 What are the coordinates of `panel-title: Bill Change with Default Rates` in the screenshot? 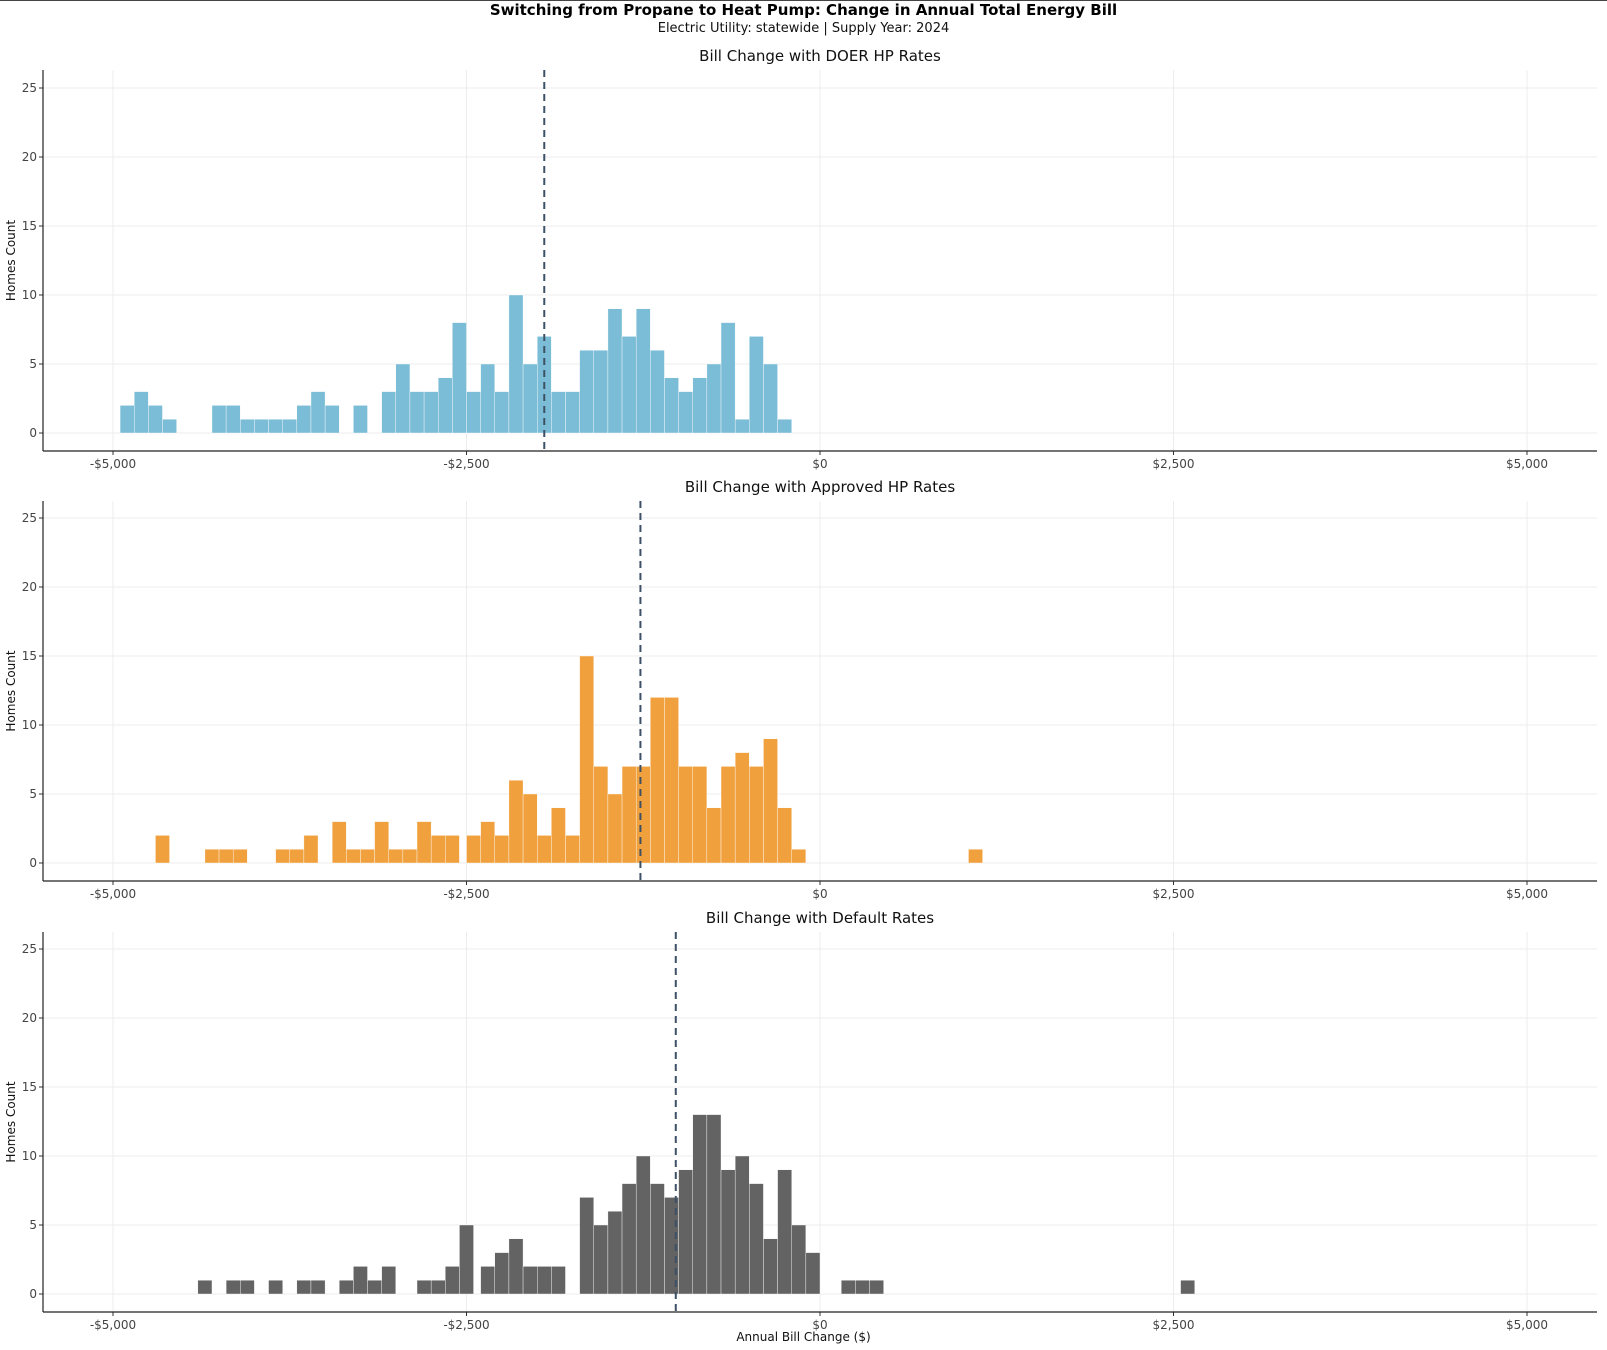 It's located at (820, 918).